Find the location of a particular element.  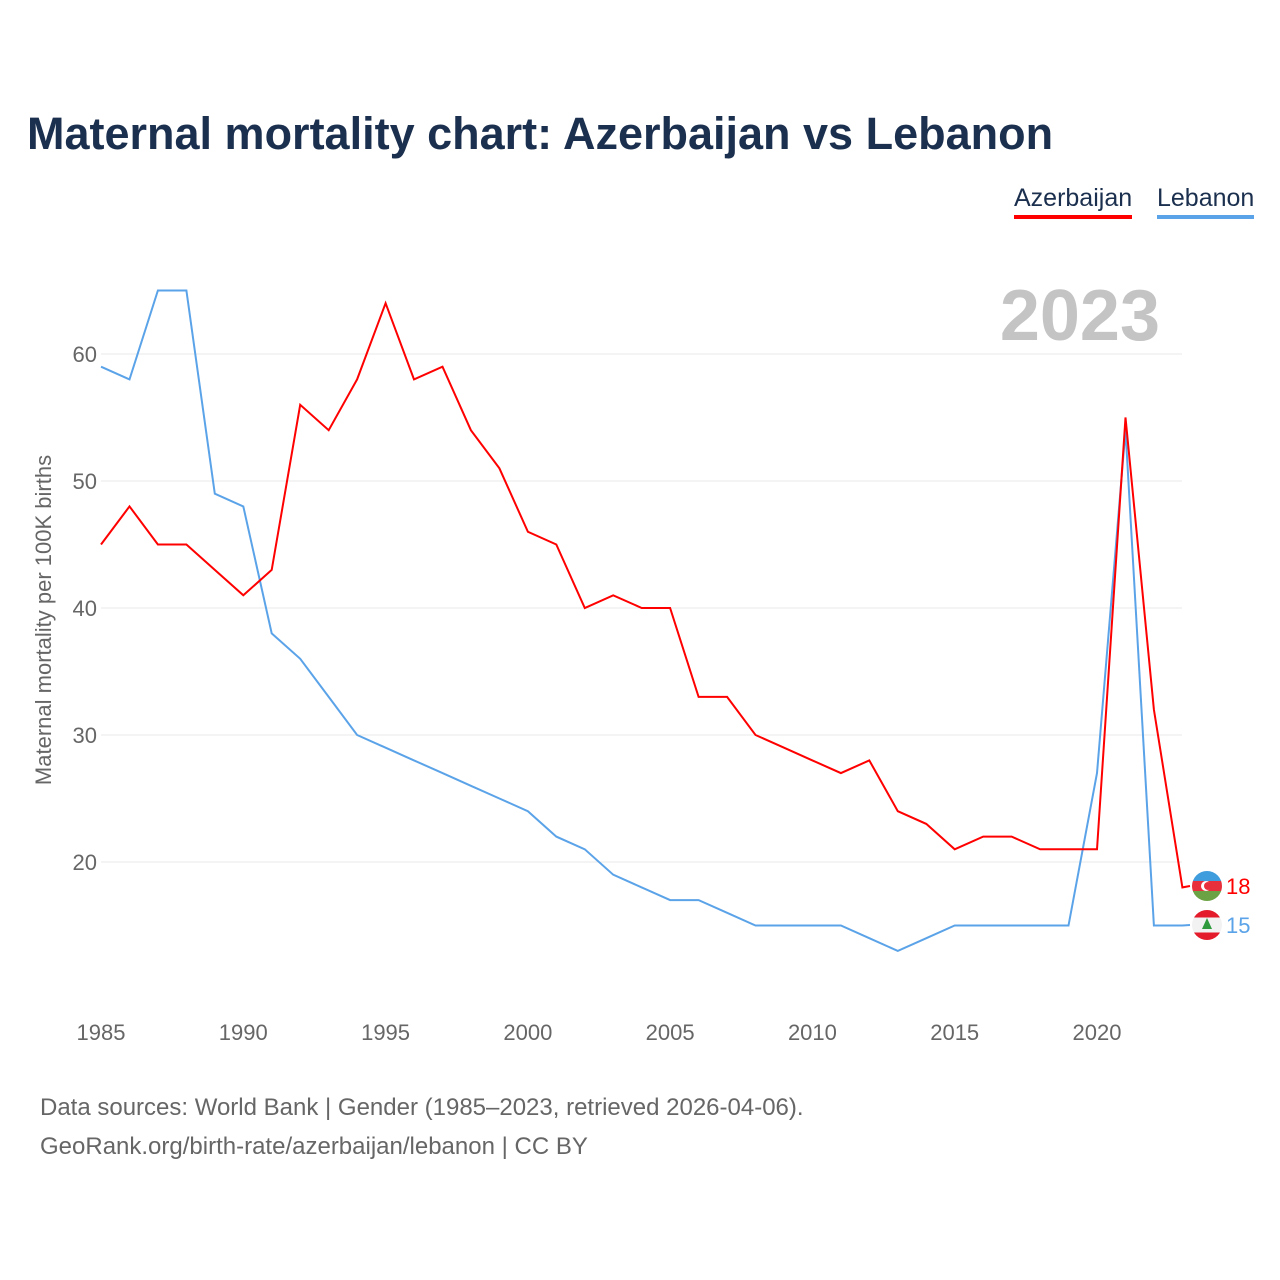

y-axis-label: Maternal mortality per 100K births is located at coordinates (43, 620).